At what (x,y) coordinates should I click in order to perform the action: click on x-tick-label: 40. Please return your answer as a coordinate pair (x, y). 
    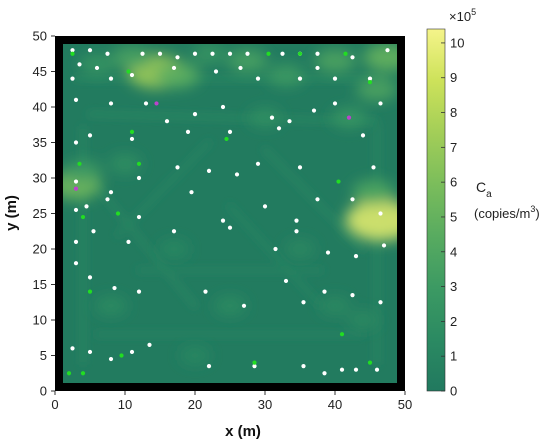
    Looking at the image, I should click on (335, 404).